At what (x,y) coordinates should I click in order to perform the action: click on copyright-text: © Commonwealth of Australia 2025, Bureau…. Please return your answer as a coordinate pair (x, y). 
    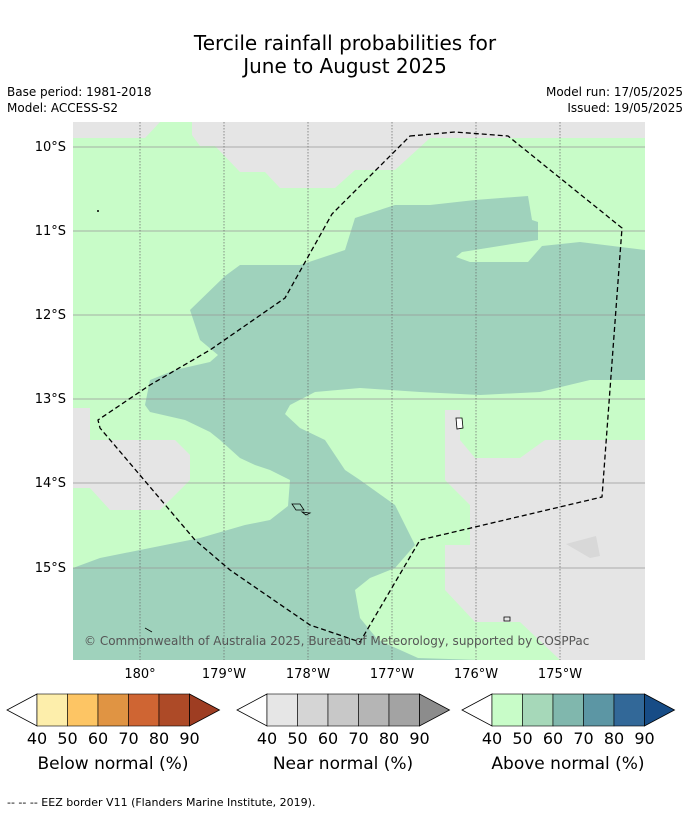
    Looking at the image, I should click on (336, 641).